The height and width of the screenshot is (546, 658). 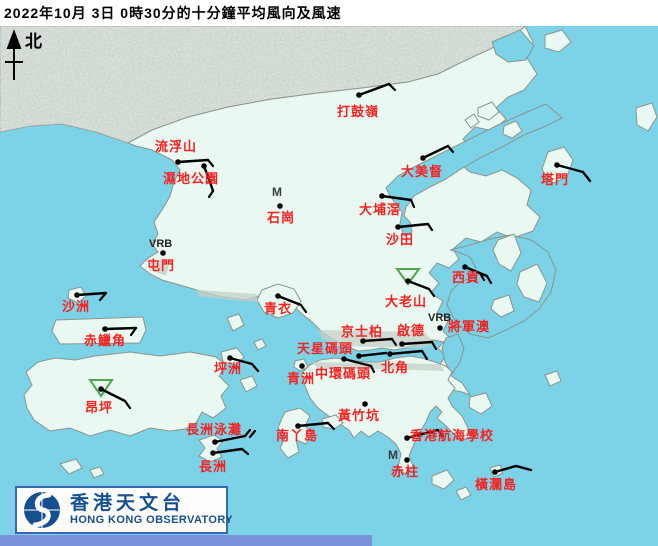 I want to click on hko-name-chinese: 香港天文台, so click(x=128, y=503).